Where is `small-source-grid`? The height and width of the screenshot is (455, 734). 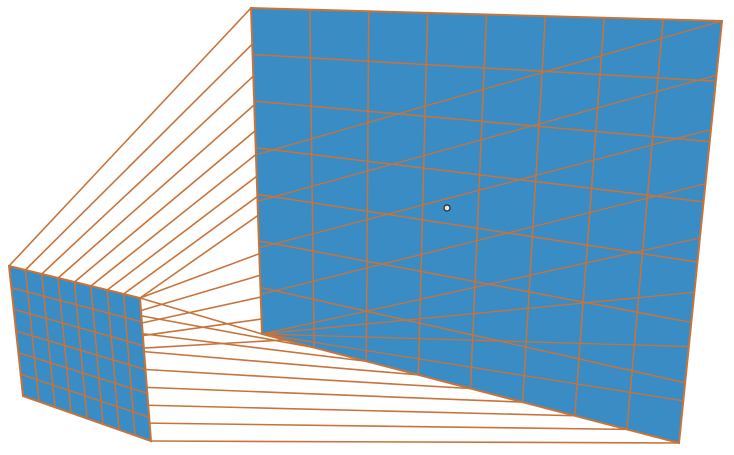
small-source-grid is located at coordinates (80, 353).